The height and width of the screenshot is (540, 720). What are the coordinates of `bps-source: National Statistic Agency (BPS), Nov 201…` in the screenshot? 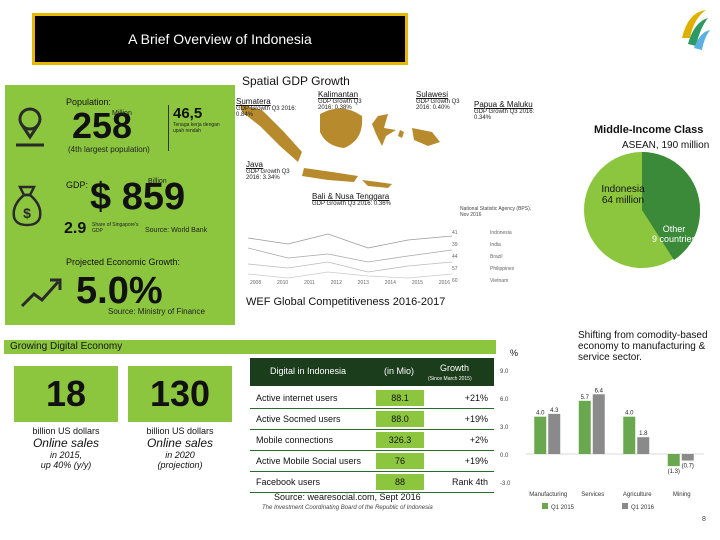 It's located at (496, 212).